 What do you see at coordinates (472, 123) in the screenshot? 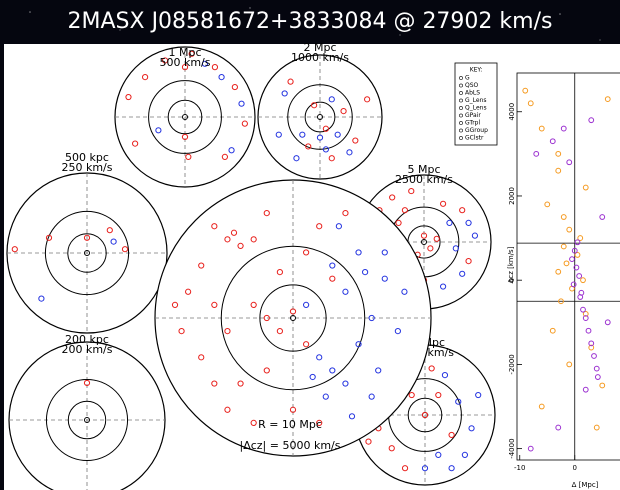
I see `key-item: GTrpl` at bounding box center [472, 123].